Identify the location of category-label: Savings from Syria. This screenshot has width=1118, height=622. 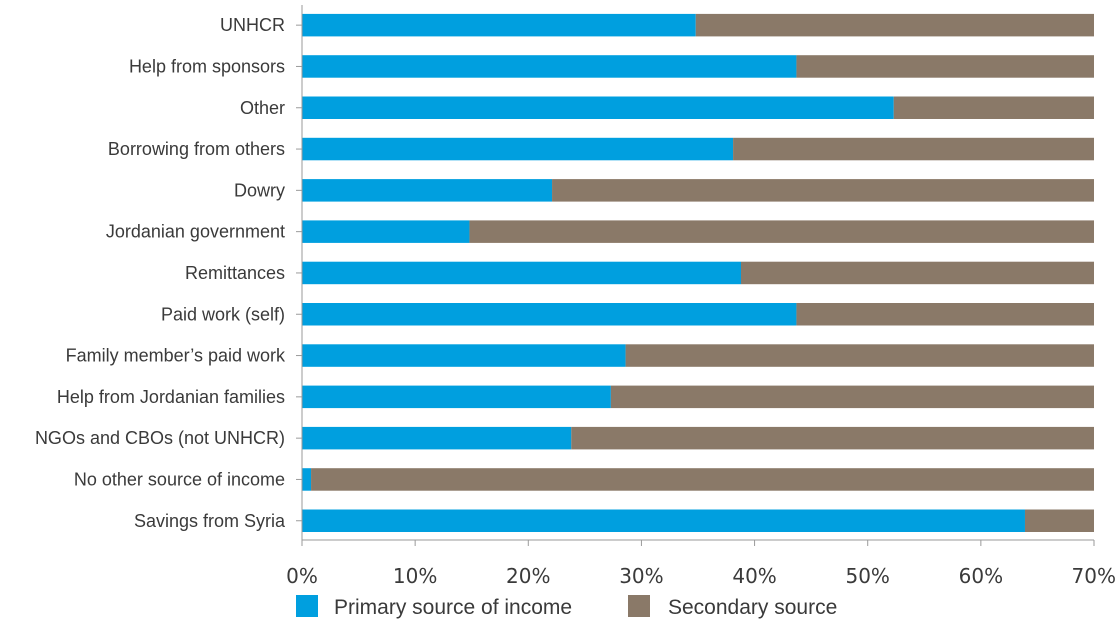
(210, 521).